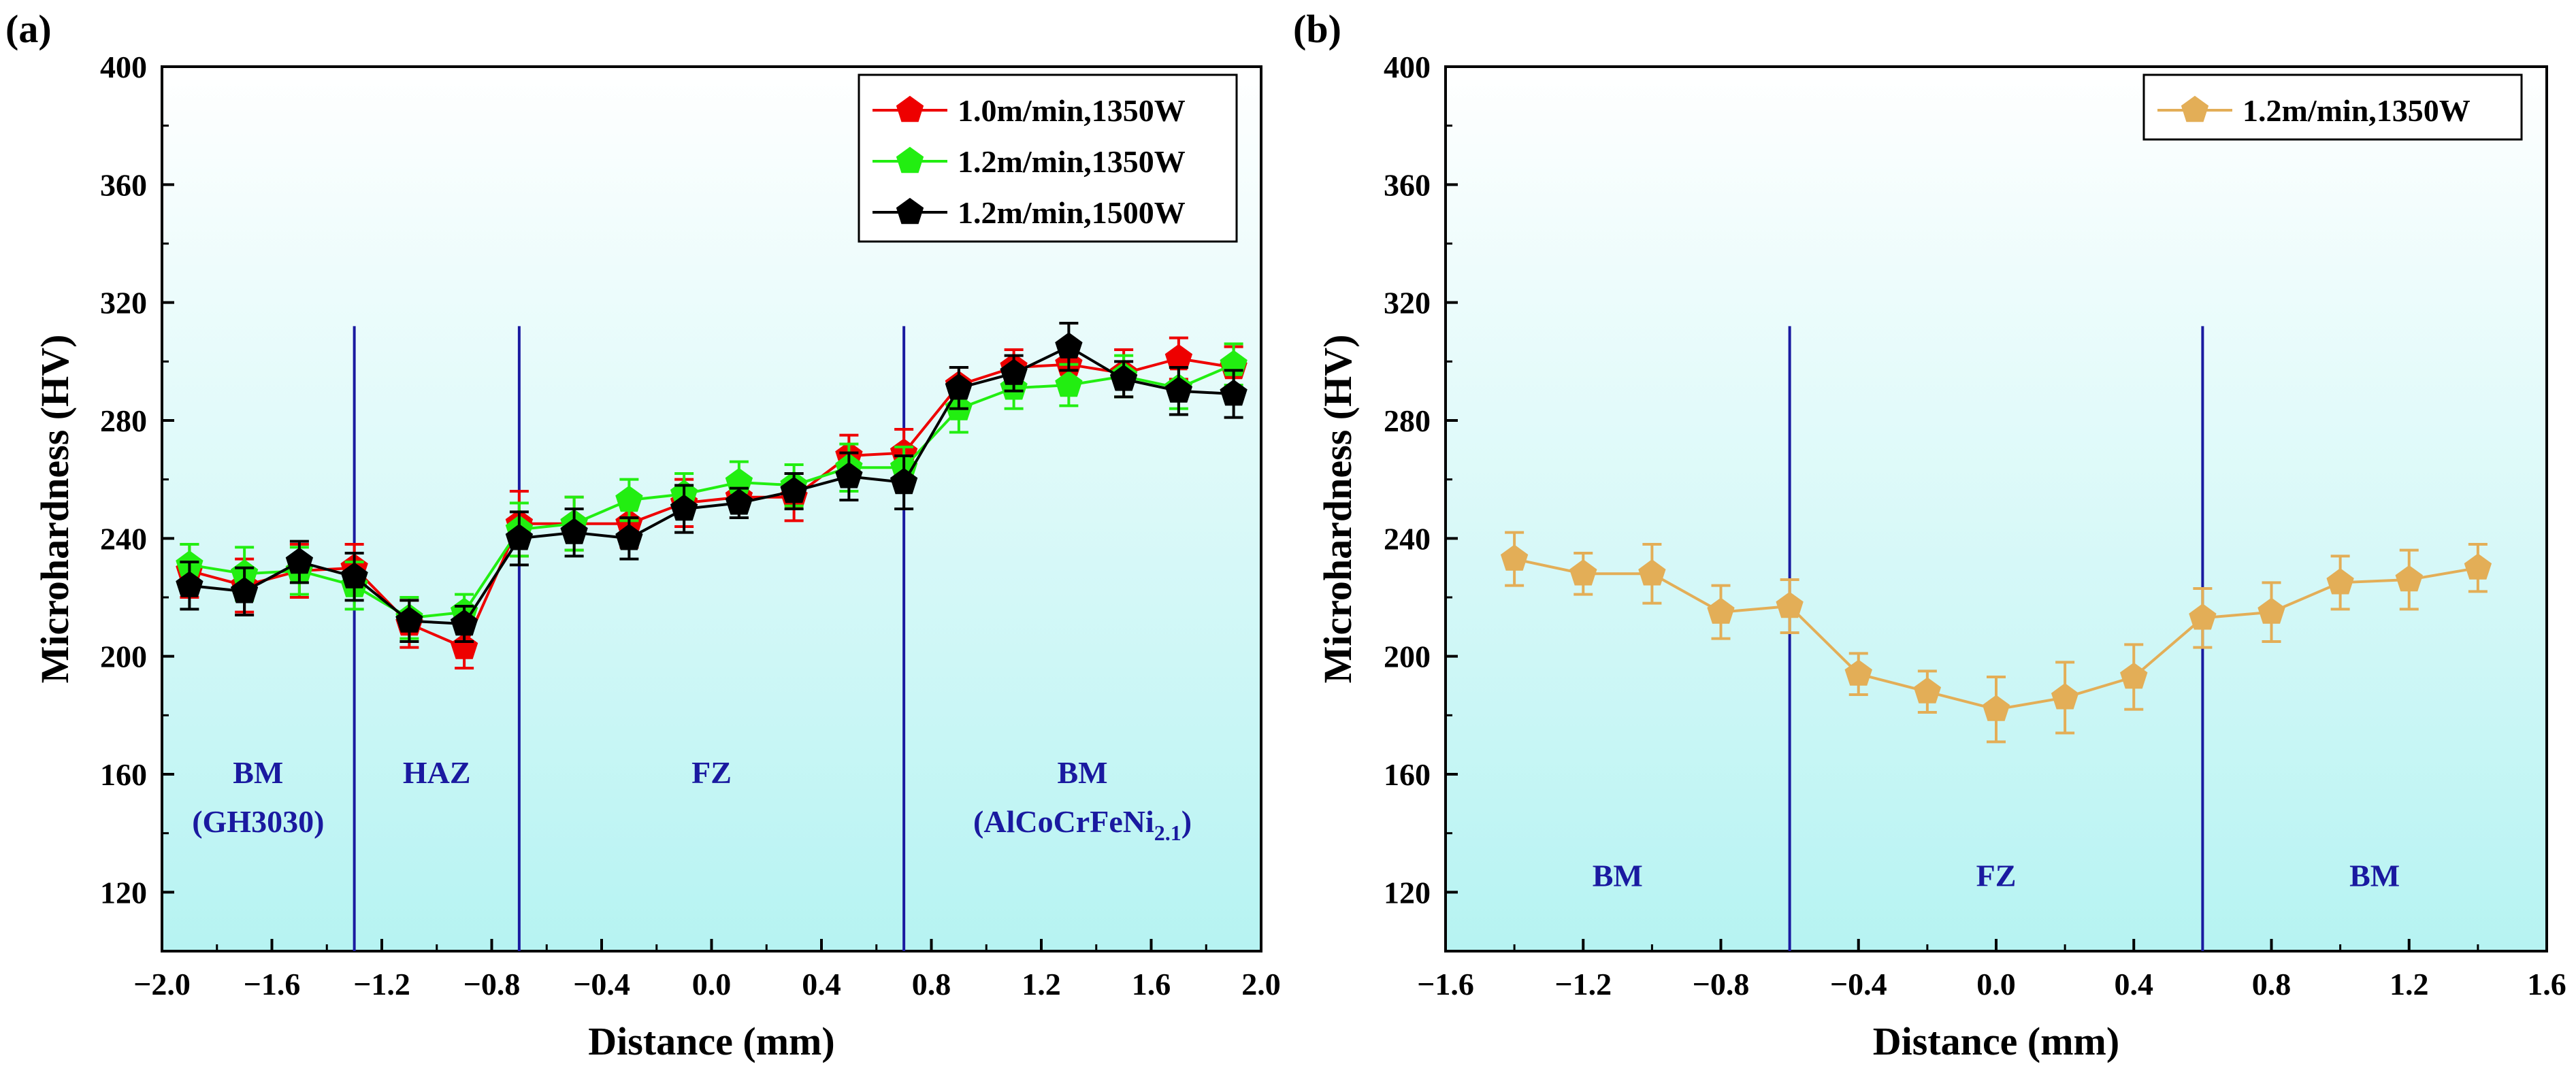 The height and width of the screenshot is (1077, 2576). I want to click on x-tick-label: −2.0, so click(162, 984).